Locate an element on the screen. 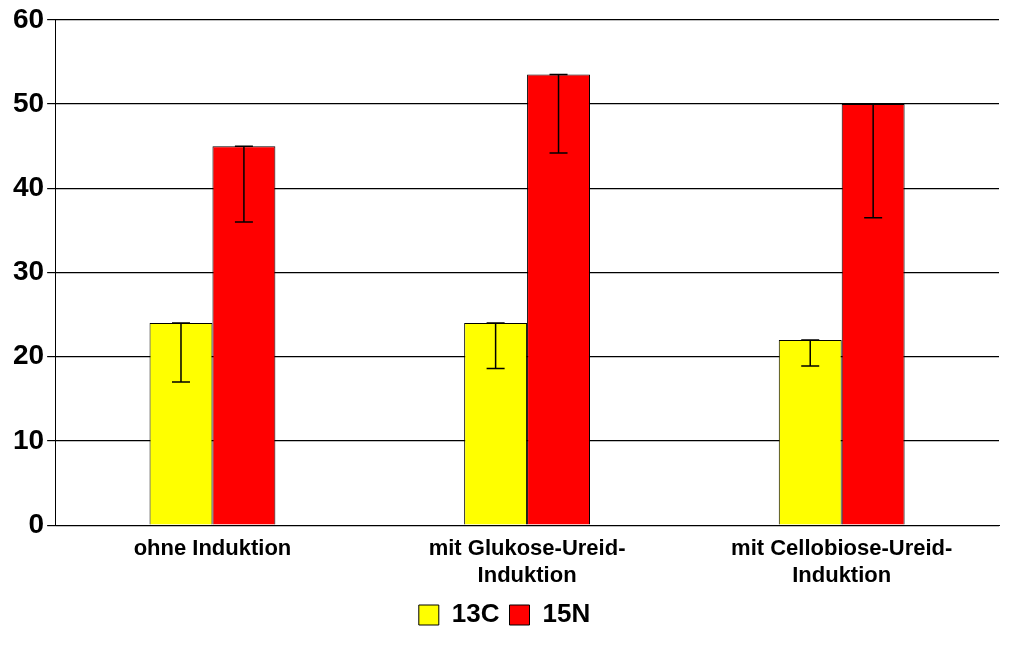 The image size is (1011, 648). y-tick-label: 10 is located at coordinates (28, 439).